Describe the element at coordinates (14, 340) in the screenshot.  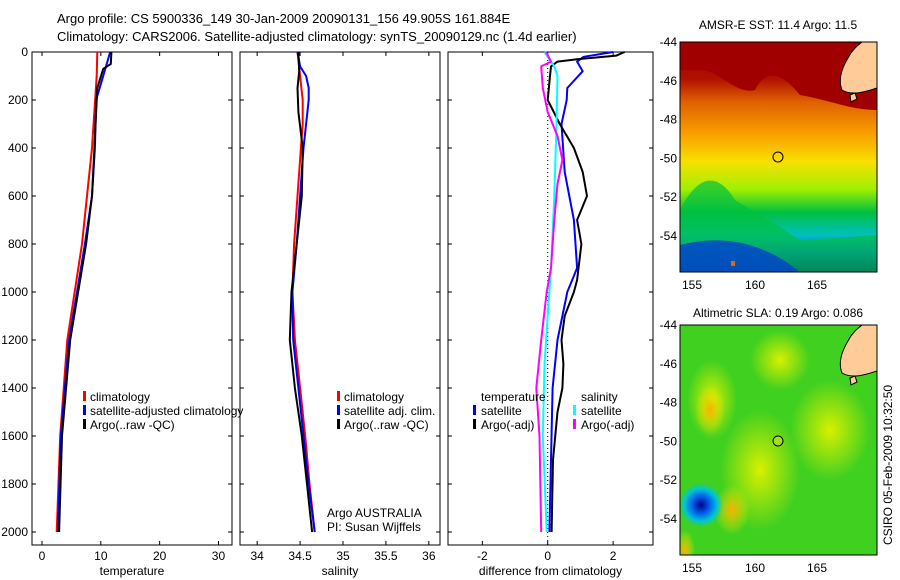
I see `y-tick-label: 1200` at that location.